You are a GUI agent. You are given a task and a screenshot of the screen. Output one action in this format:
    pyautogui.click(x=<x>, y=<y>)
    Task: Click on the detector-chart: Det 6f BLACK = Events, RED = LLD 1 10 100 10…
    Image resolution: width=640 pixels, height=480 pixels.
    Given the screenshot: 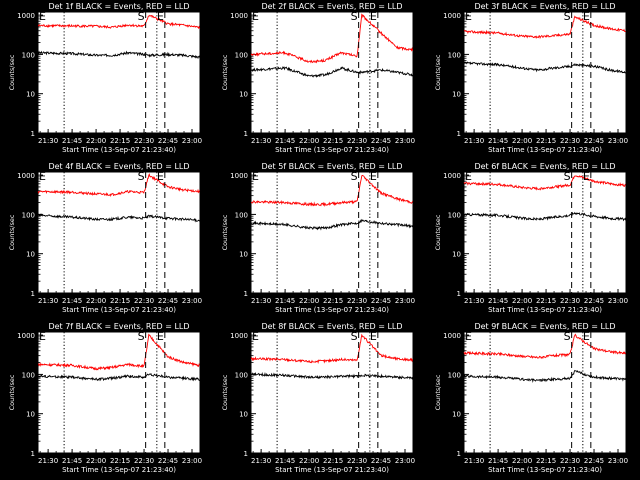 What is the action you would take?
    pyautogui.click(x=531, y=238)
    